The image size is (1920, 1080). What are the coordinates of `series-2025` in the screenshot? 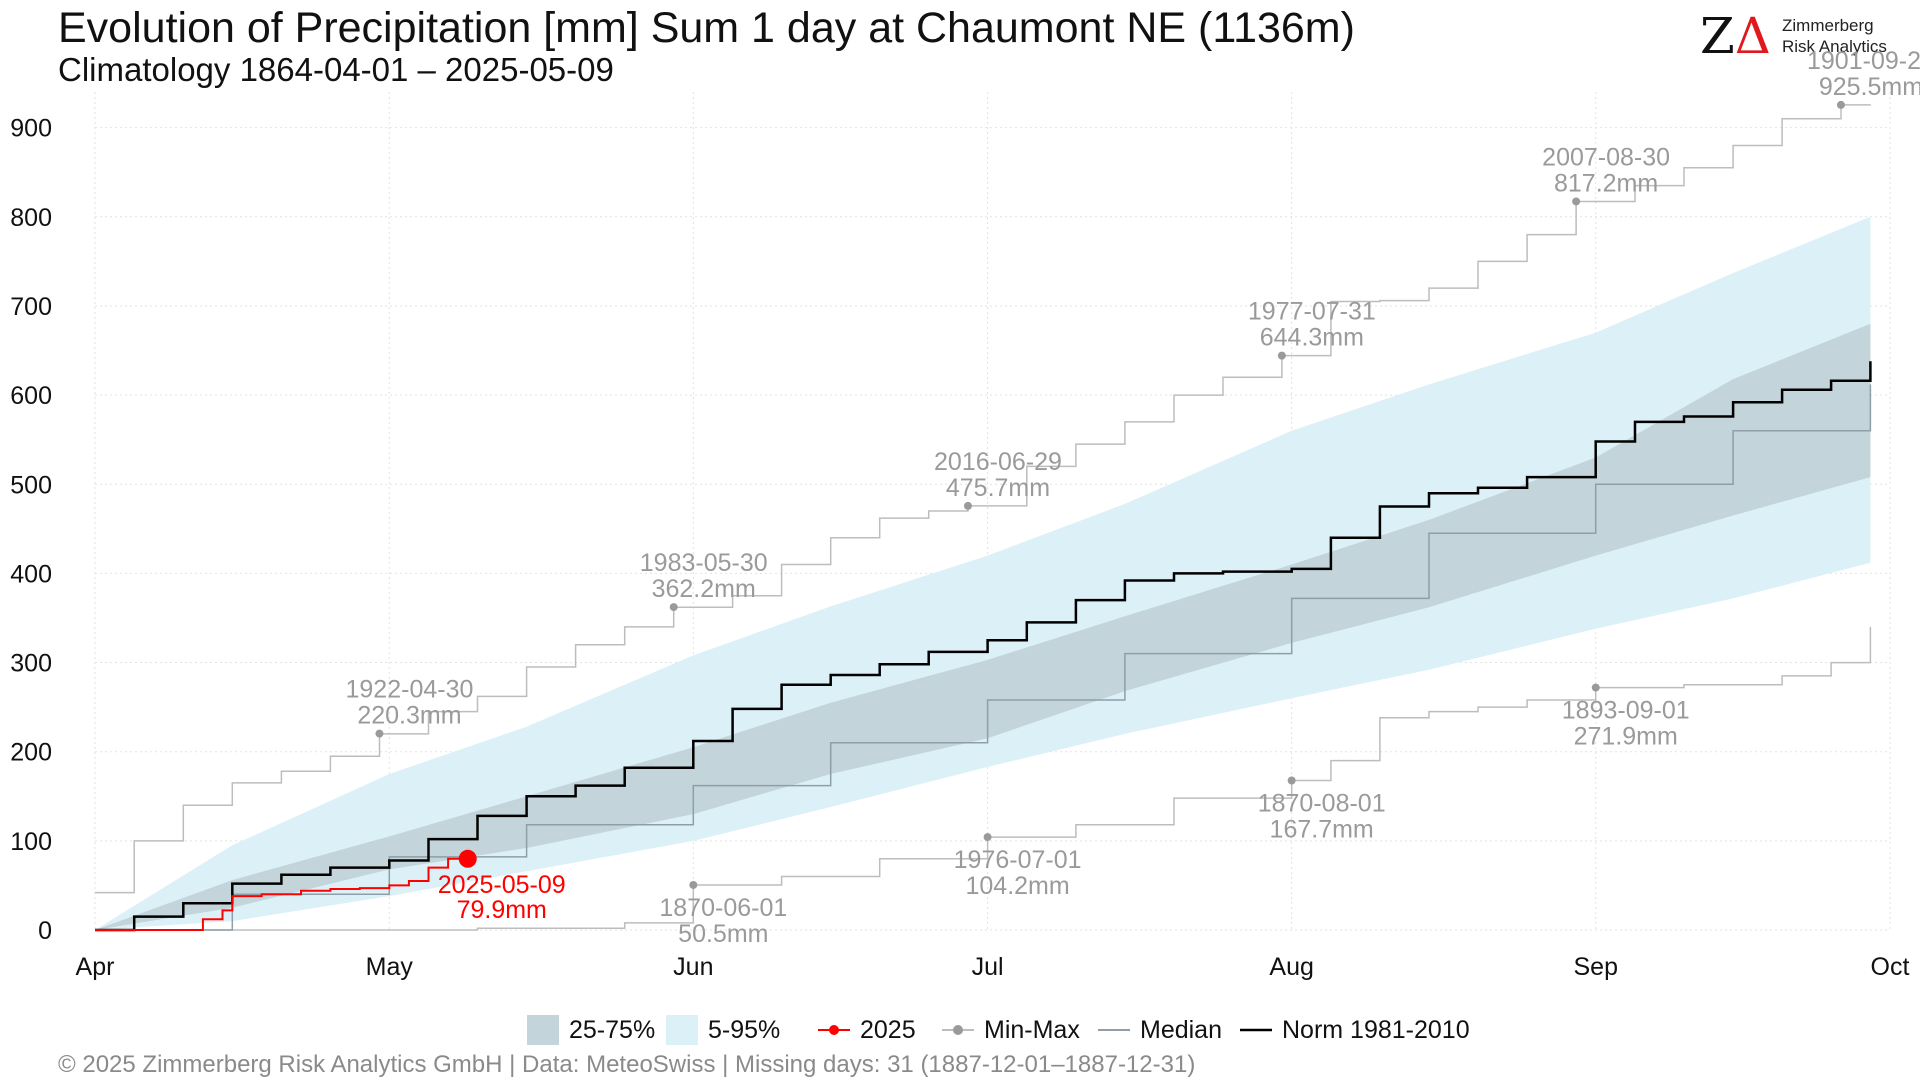 It's located at (282, 894).